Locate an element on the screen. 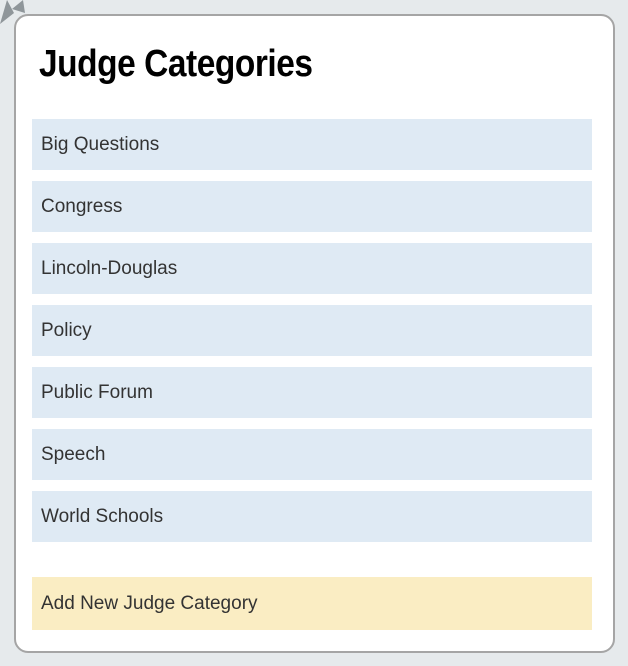 The height and width of the screenshot is (666, 628). category-row-congress: Congress is located at coordinates (312, 206).